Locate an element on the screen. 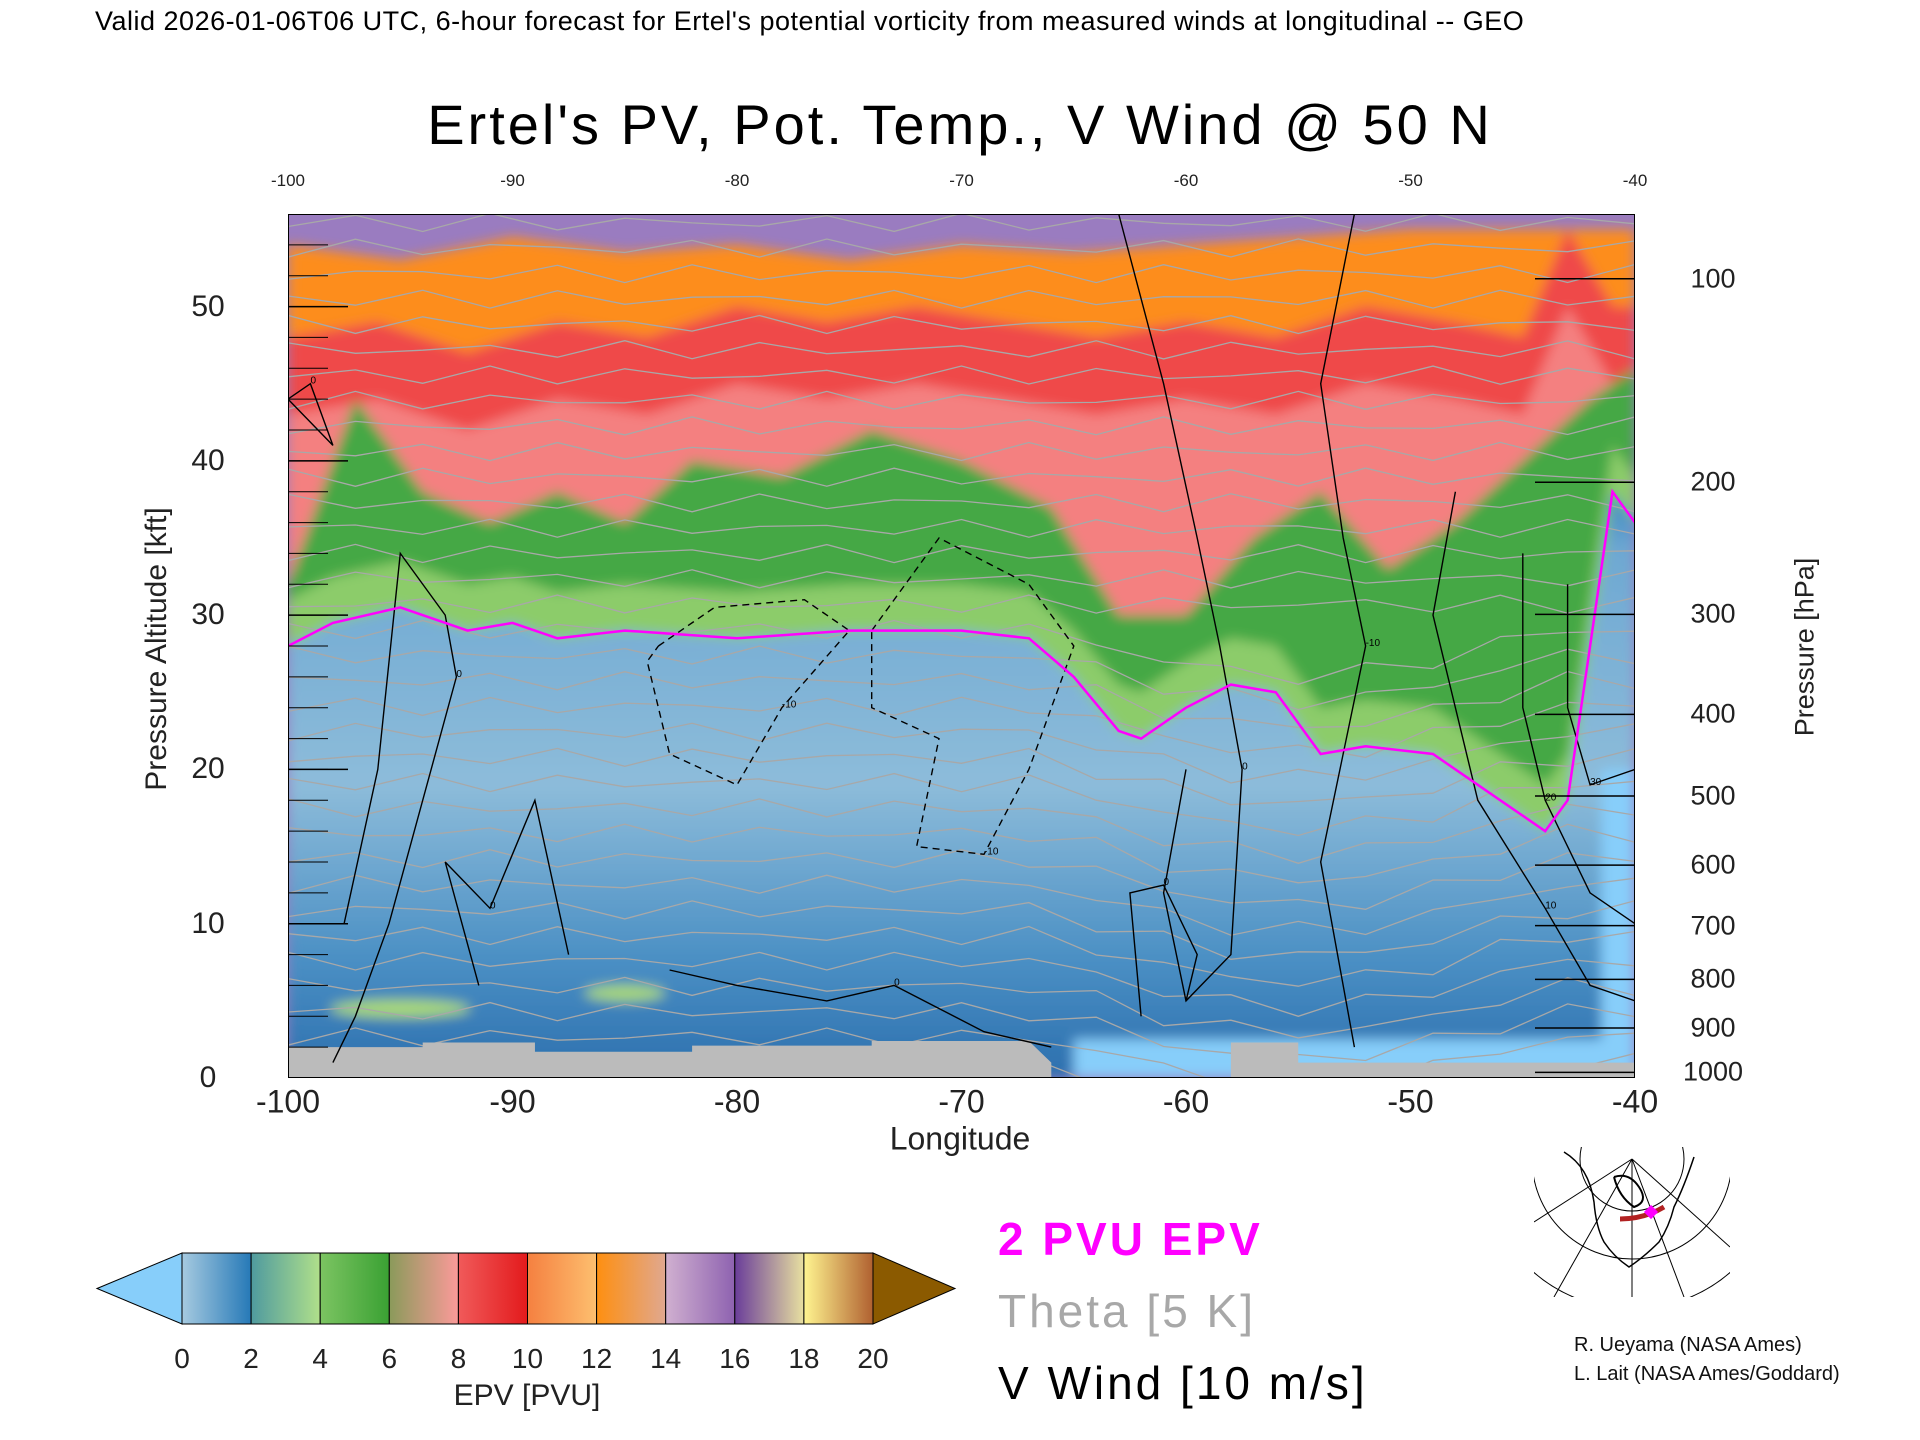 The image size is (1920, 1440). y2-tick-label: 500 is located at coordinates (1713, 795).